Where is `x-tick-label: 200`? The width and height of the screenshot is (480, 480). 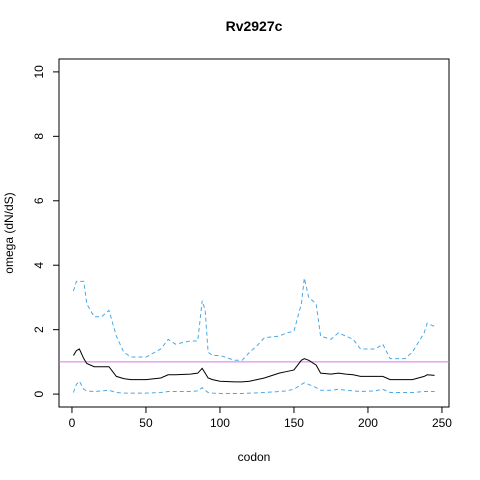
x-tick-label: 200 is located at coordinates (368, 423).